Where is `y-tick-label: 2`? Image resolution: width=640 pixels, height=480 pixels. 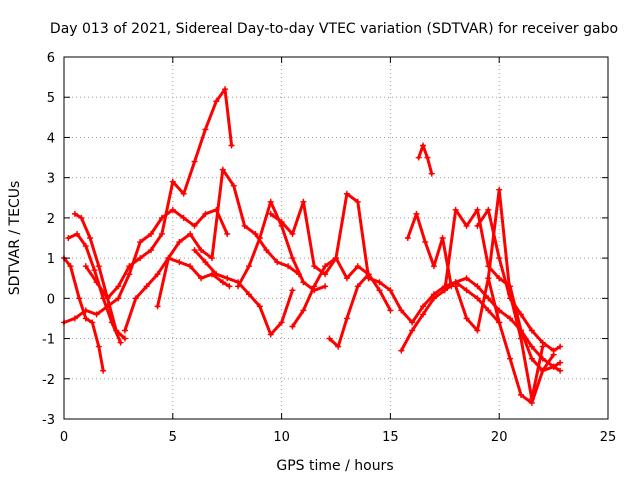 y-tick-label: 2 is located at coordinates (51, 219).